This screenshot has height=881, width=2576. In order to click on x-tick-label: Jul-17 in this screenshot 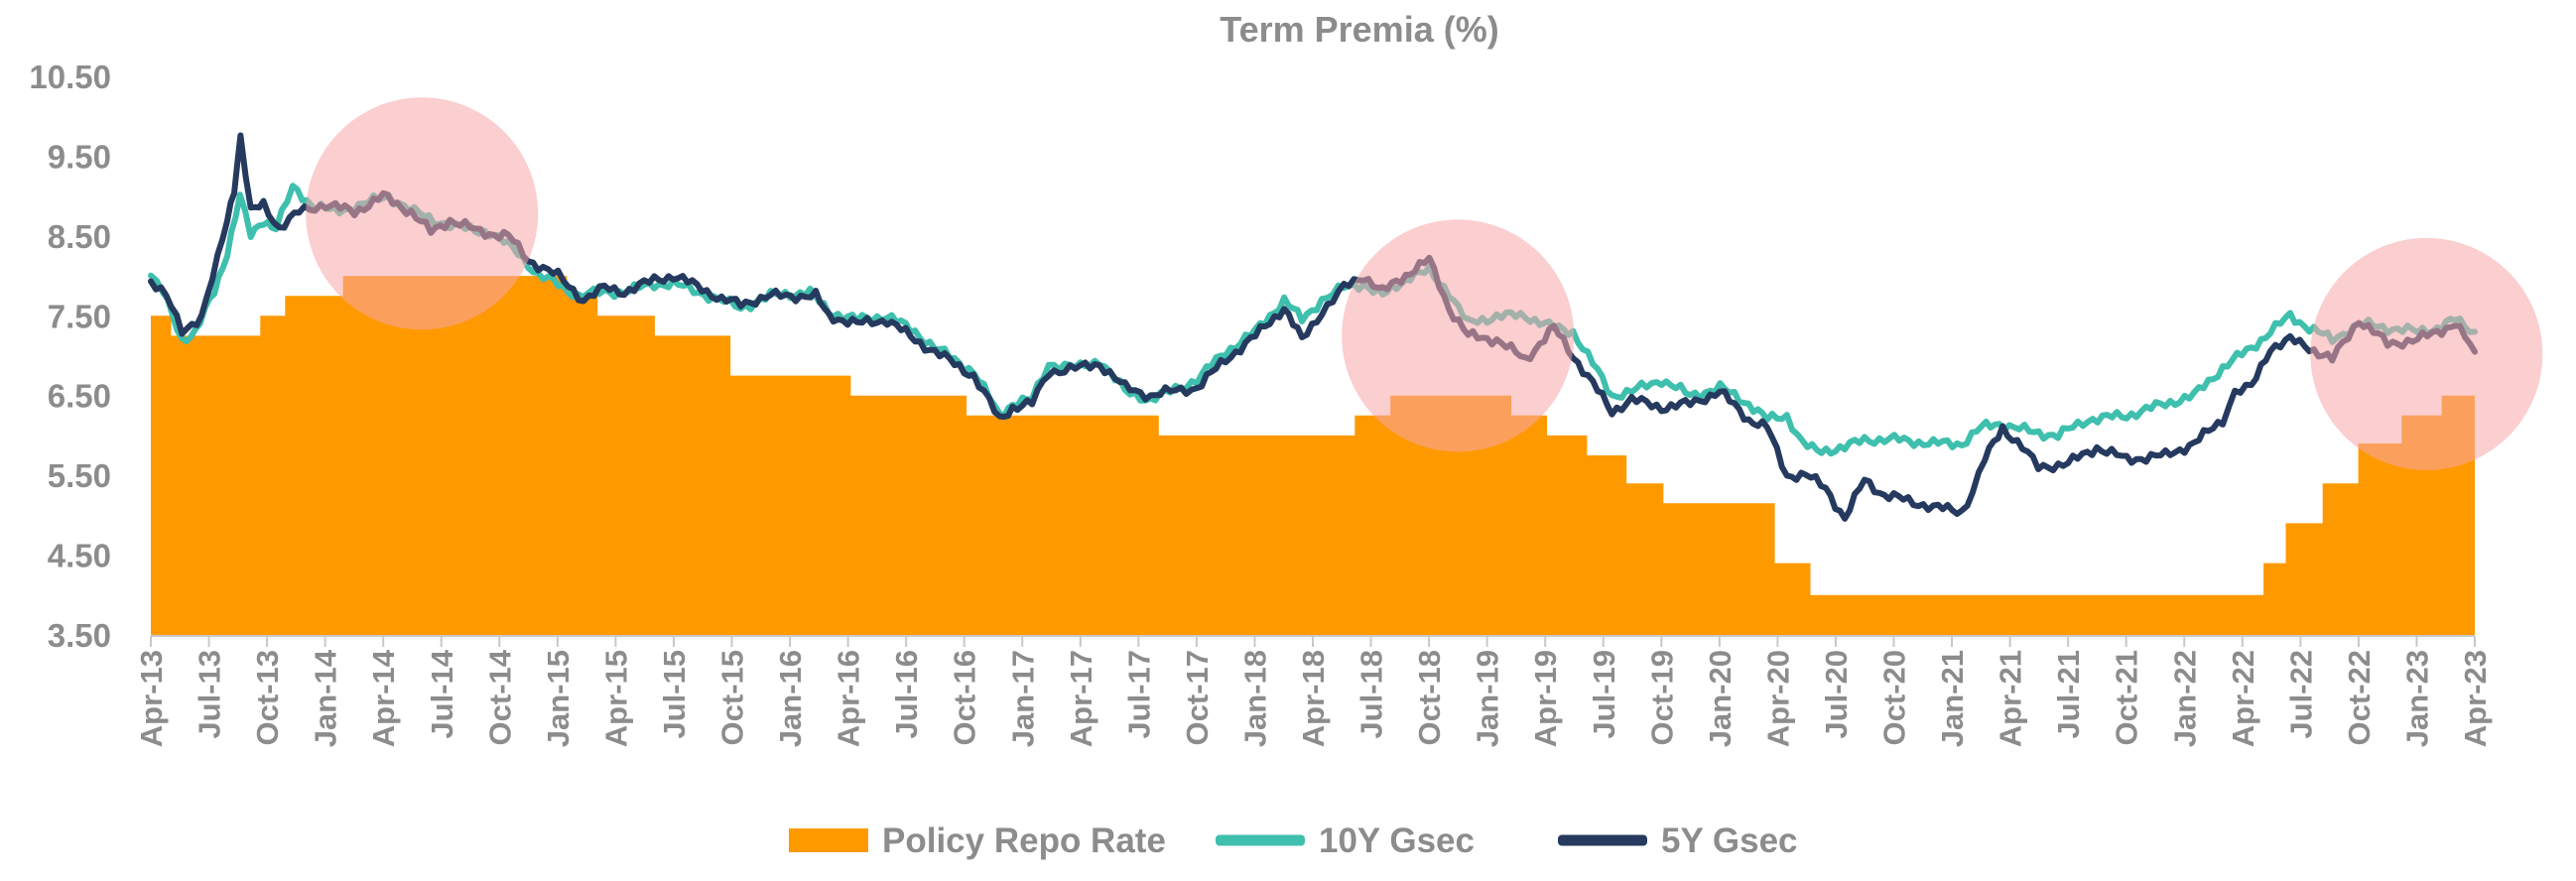, I will do `click(1138, 694)`.